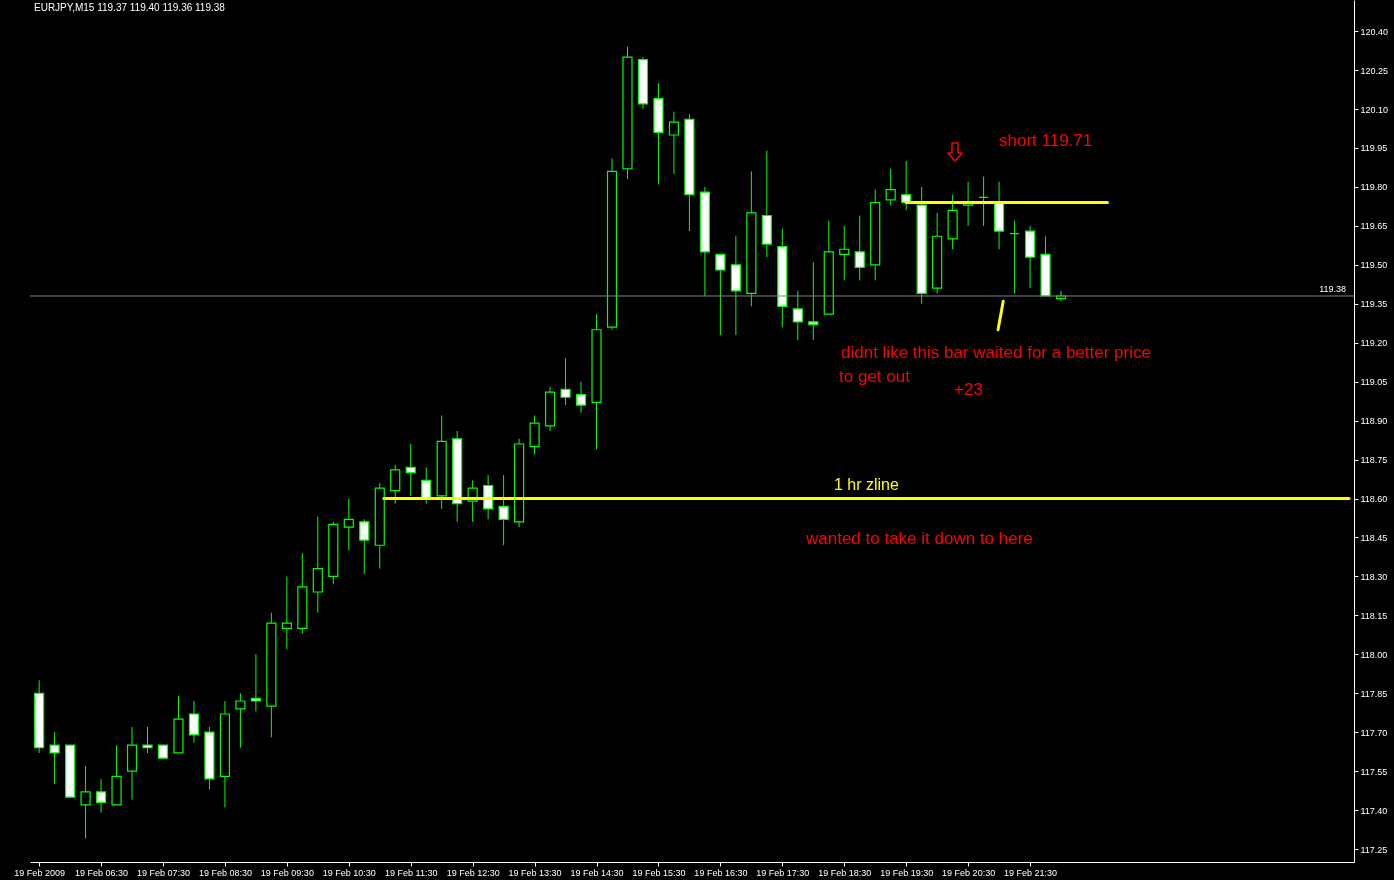 This screenshot has height=880, width=1394. I want to click on y-tick-label: 117.55, so click(1374, 771).